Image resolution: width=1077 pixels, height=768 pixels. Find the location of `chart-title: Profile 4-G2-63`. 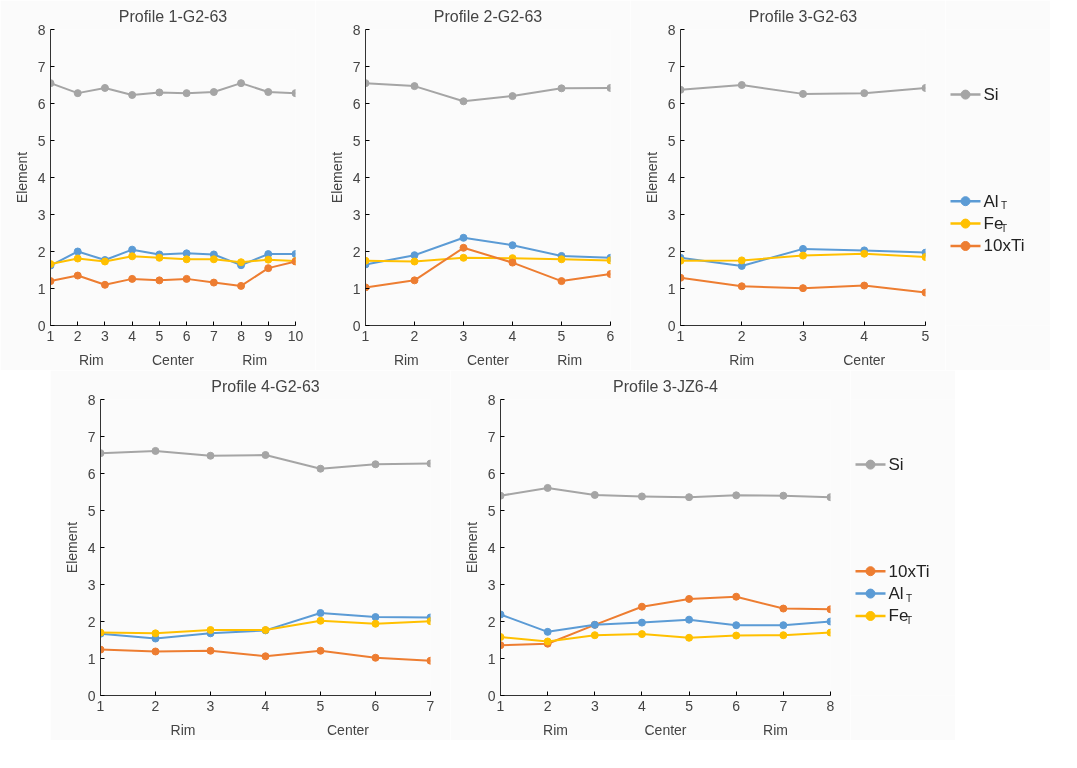

chart-title: Profile 4-G2-63 is located at coordinates (265, 386).